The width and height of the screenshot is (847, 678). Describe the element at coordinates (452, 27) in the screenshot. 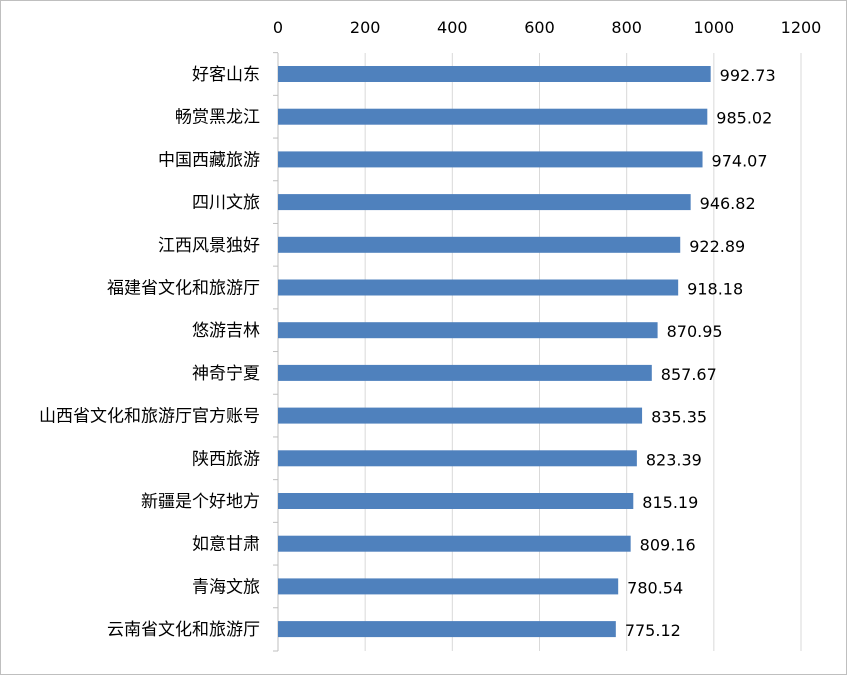

I see `x-tick-label: 400` at that location.